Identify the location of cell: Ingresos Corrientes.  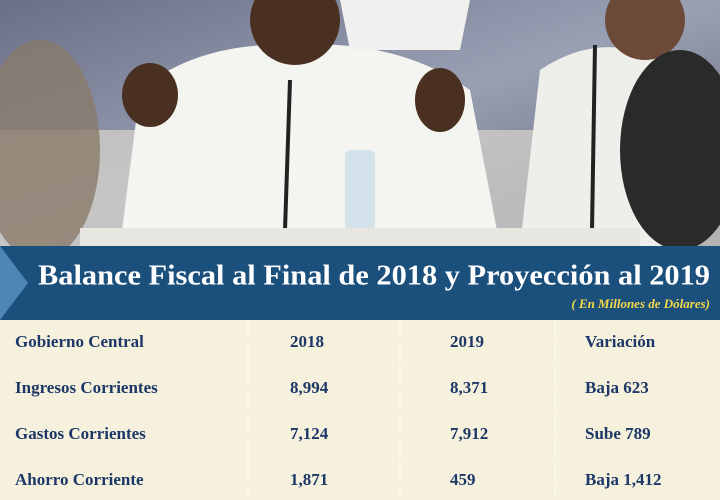
(86, 387).